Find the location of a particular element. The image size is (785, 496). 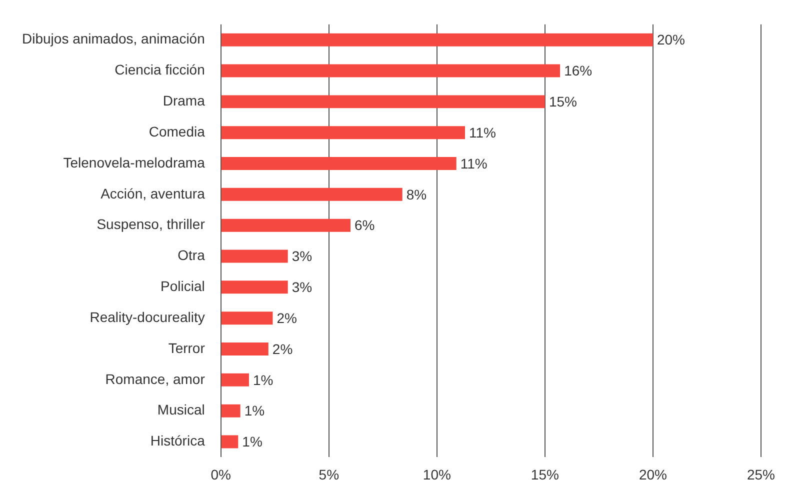

y-tick-label: Suspenso, thriller is located at coordinates (151, 224).